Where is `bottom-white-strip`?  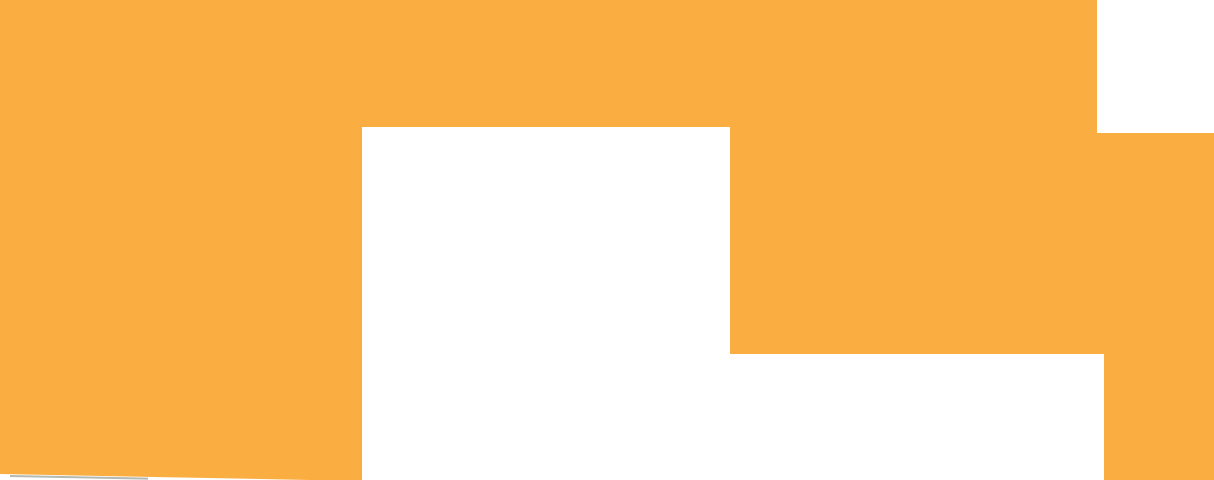
bottom-white-strip is located at coordinates (917, 417).